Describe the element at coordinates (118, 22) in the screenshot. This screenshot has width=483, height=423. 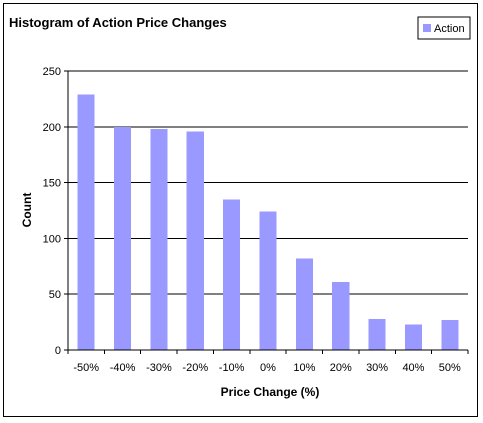
I see `chart-title: Histogram of Action Price Changes` at that location.